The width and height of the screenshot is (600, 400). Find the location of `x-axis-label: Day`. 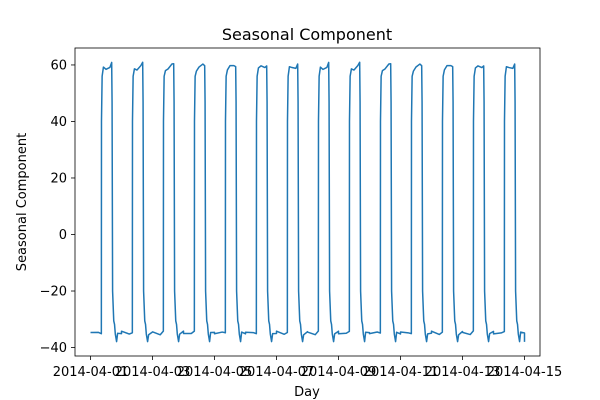

x-axis-label: Day is located at coordinates (307, 392).